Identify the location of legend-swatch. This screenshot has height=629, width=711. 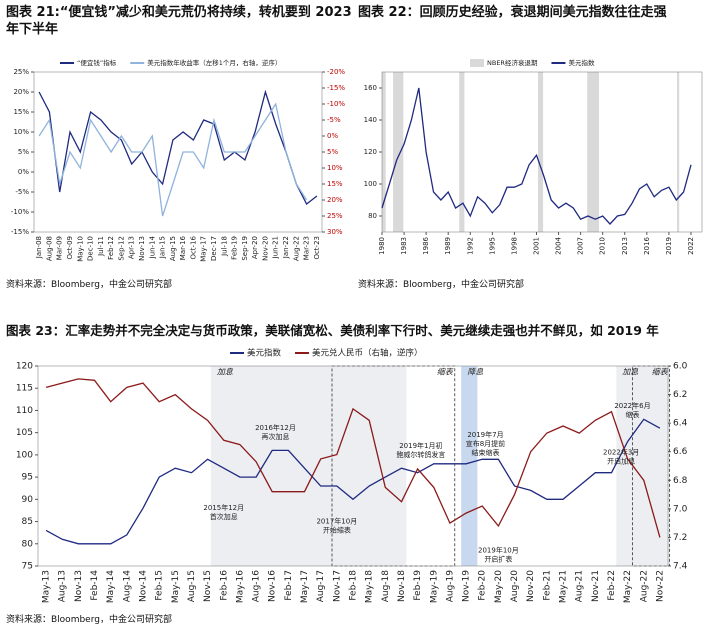
(477, 63).